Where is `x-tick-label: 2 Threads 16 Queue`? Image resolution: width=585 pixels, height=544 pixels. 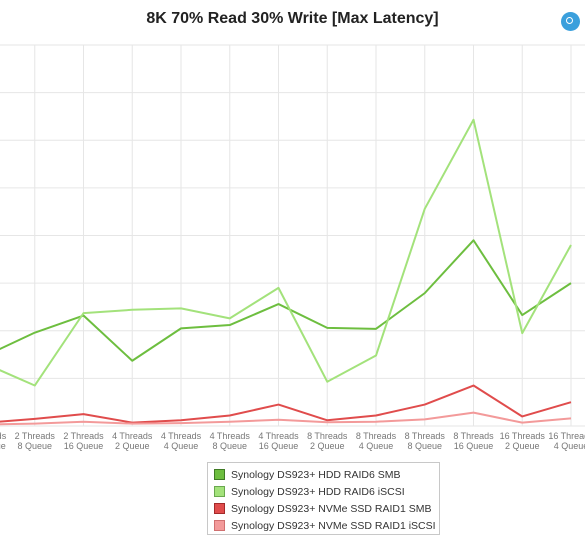 x-tick-label: 2 Threads 16 Queue is located at coordinates (83, 441).